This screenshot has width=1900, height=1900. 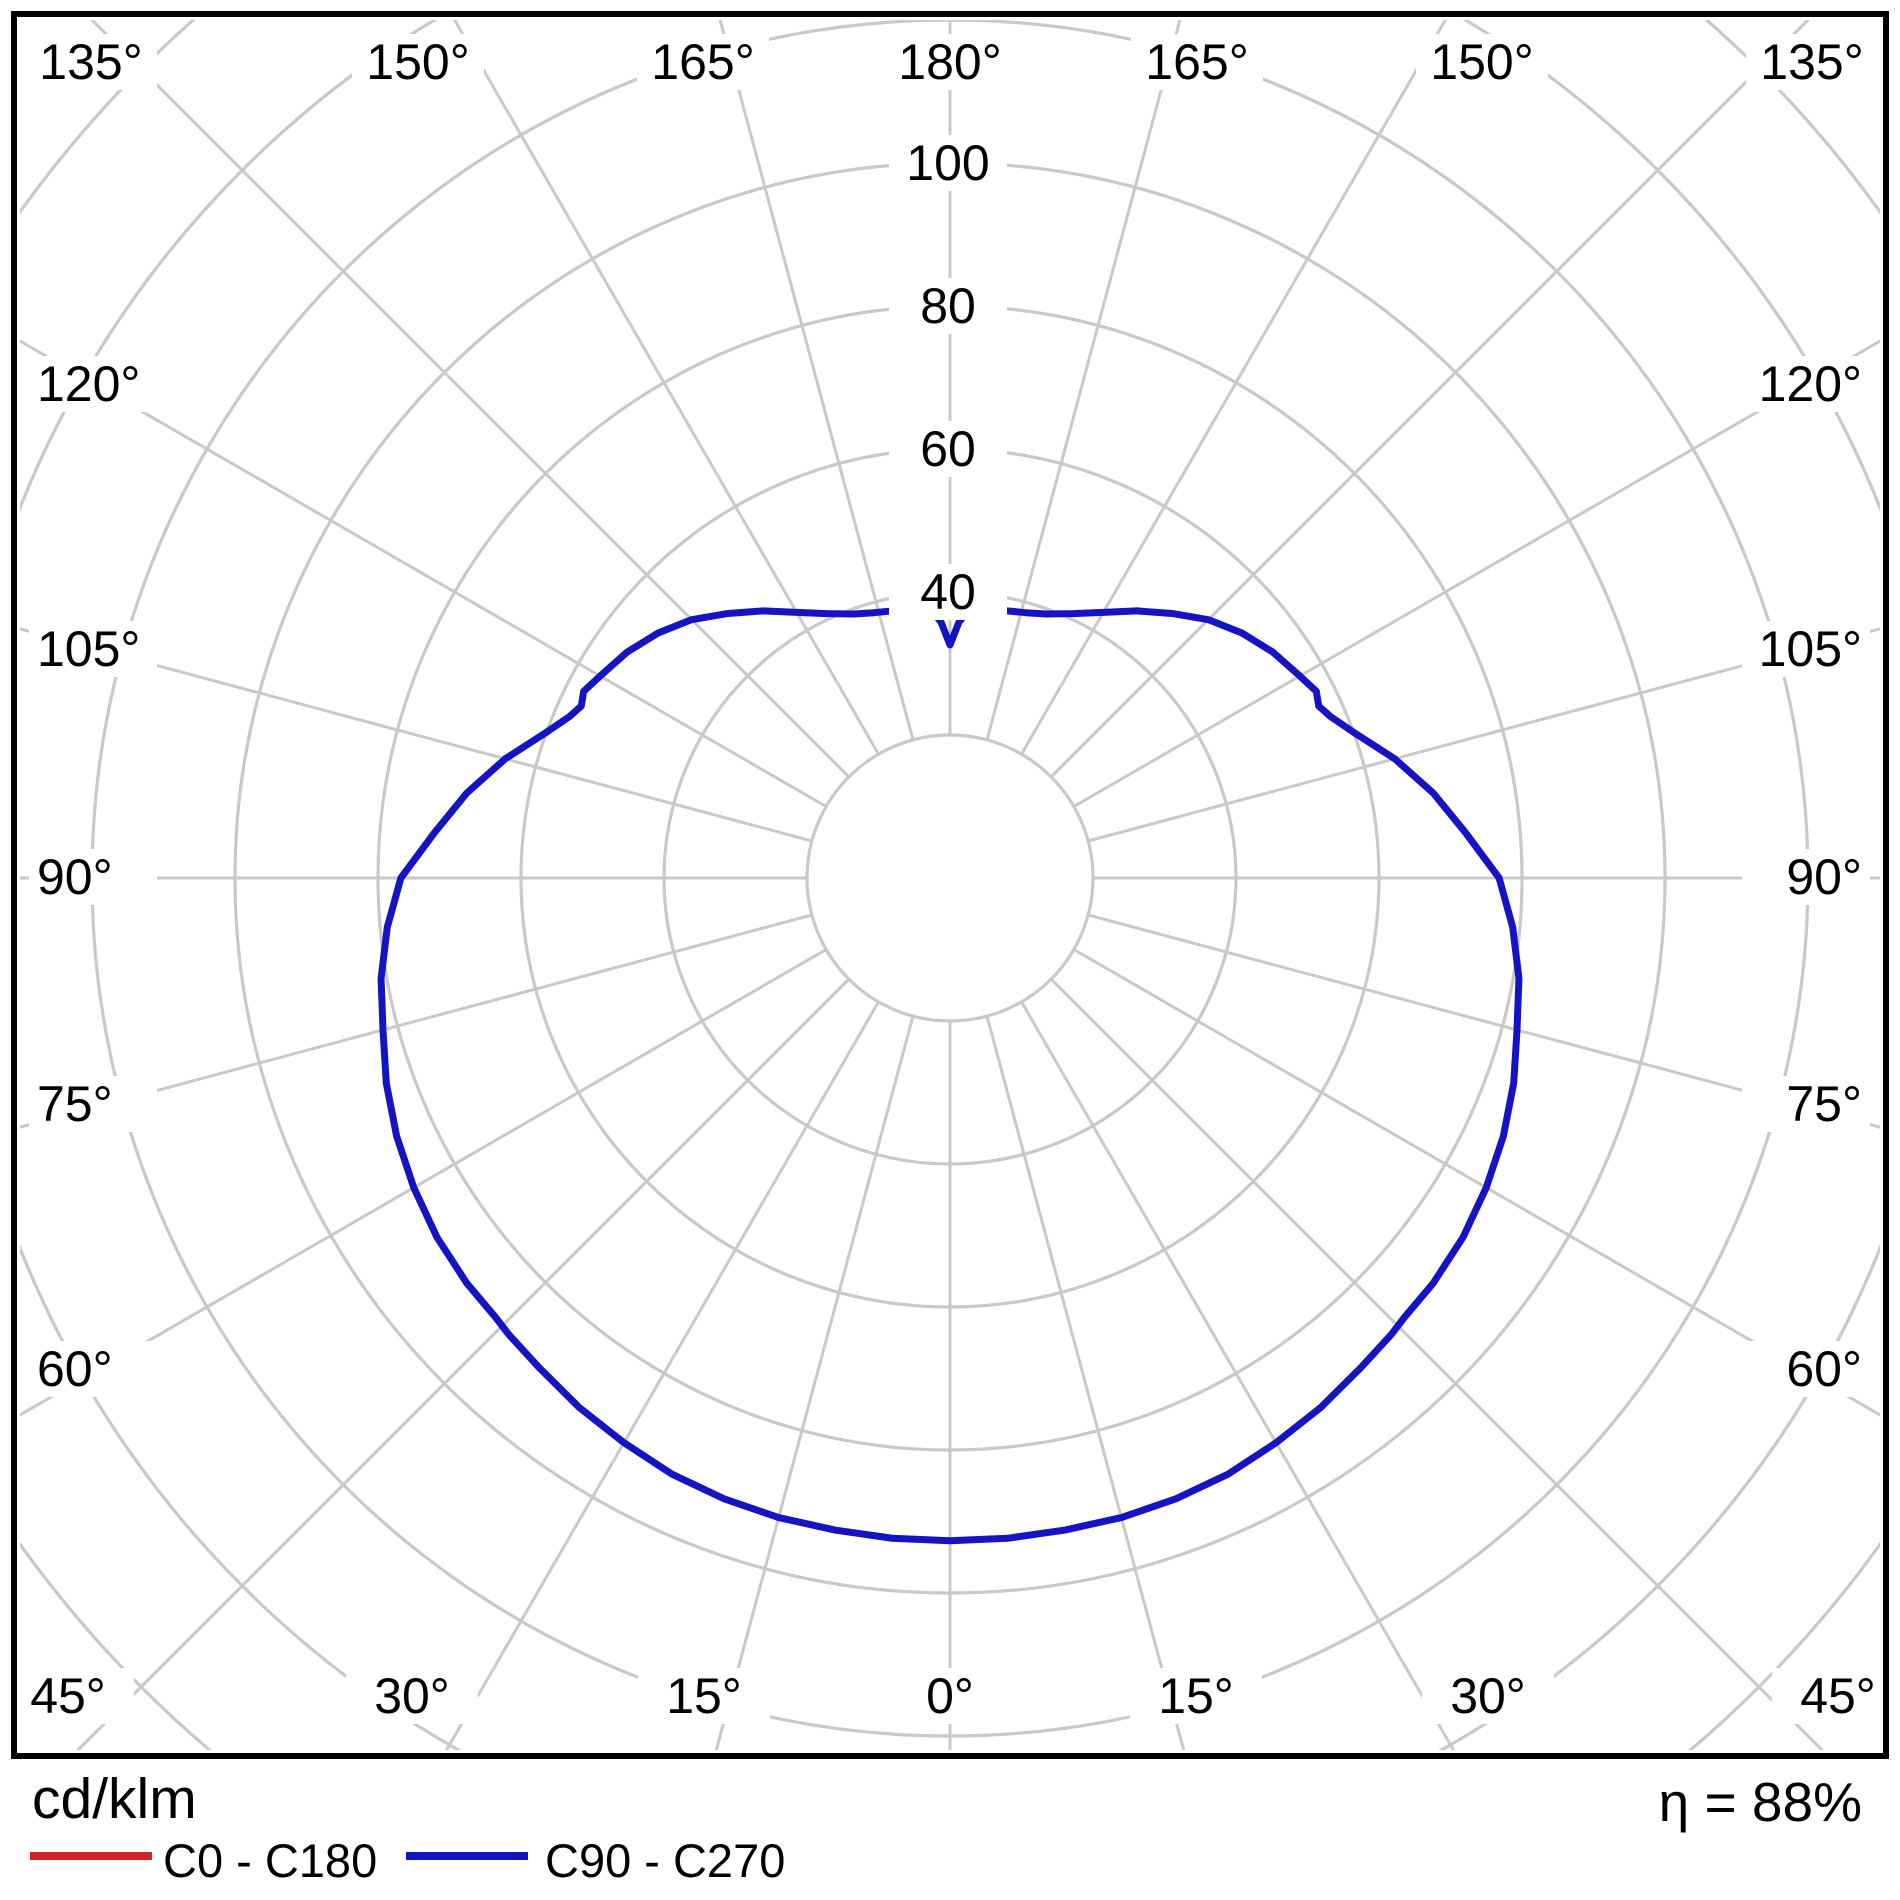 I want to click on angle-label-top-5-bg, so click(x=1482, y=62).